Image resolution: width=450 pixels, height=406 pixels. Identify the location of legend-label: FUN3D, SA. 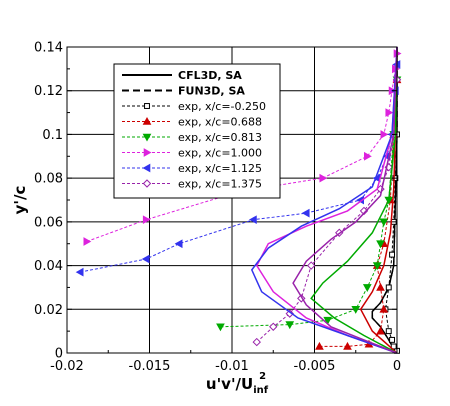
(211, 91).